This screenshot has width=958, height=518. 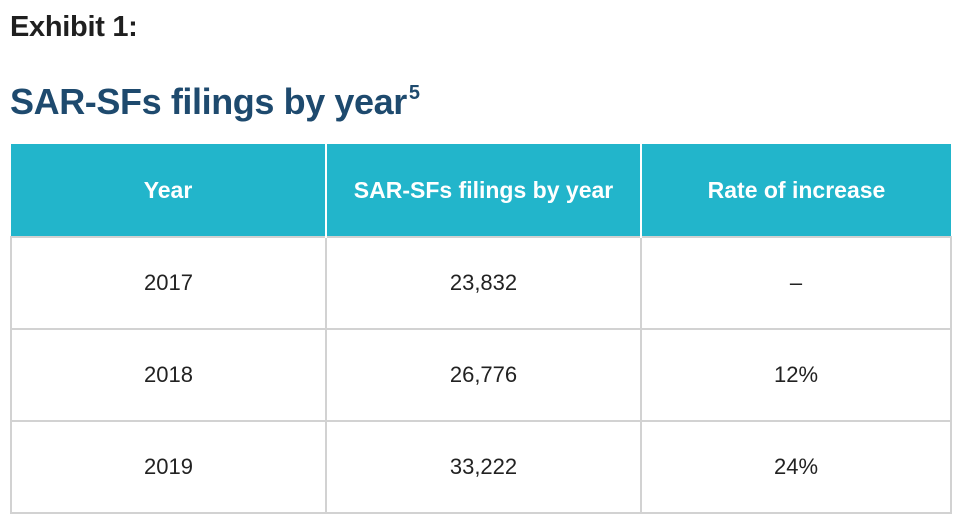 What do you see at coordinates (169, 190) in the screenshot?
I see `header-year: Year` at bounding box center [169, 190].